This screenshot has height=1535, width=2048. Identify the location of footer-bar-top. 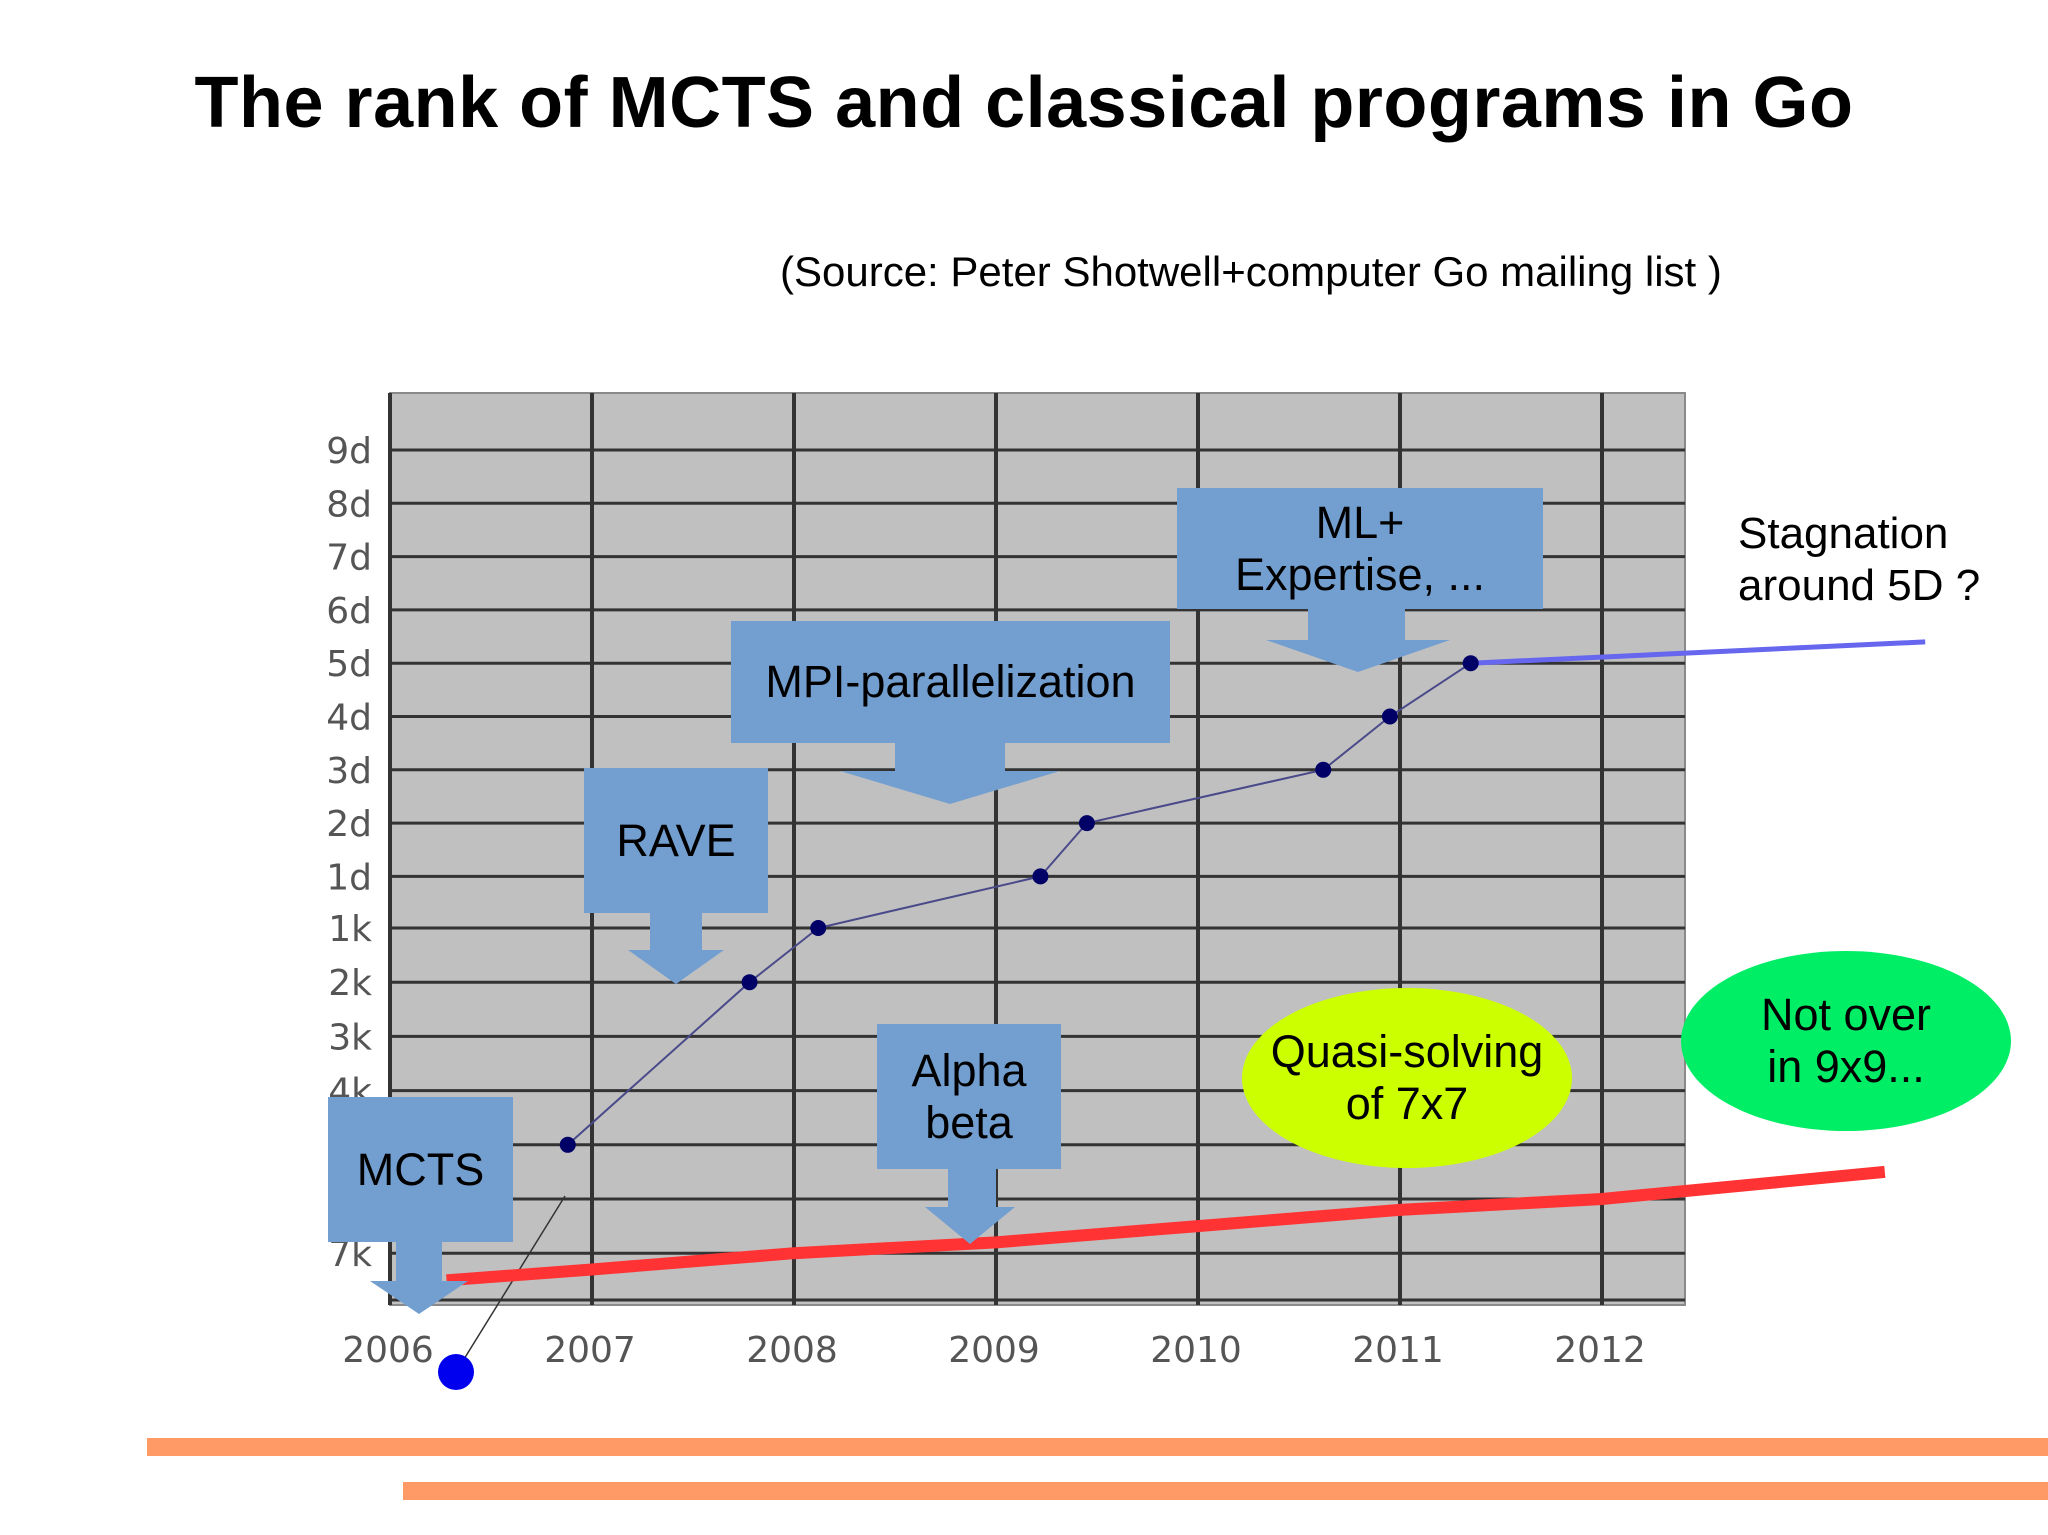
(1097, 1447).